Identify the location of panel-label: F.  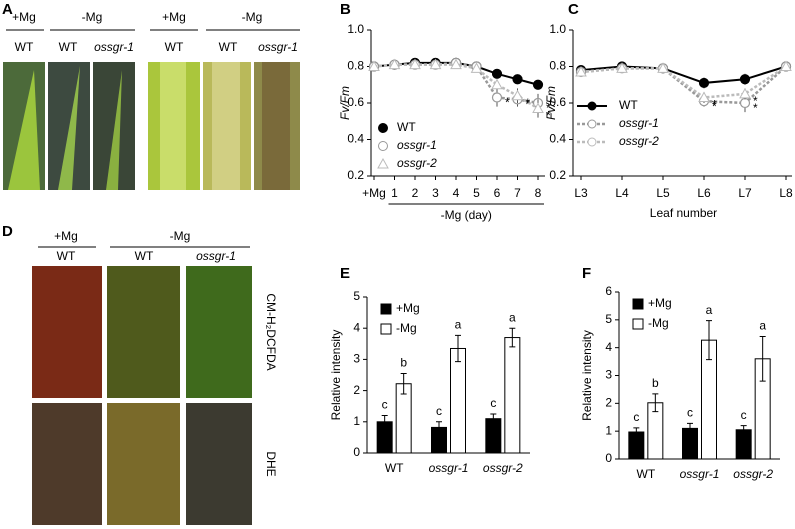
(586, 273).